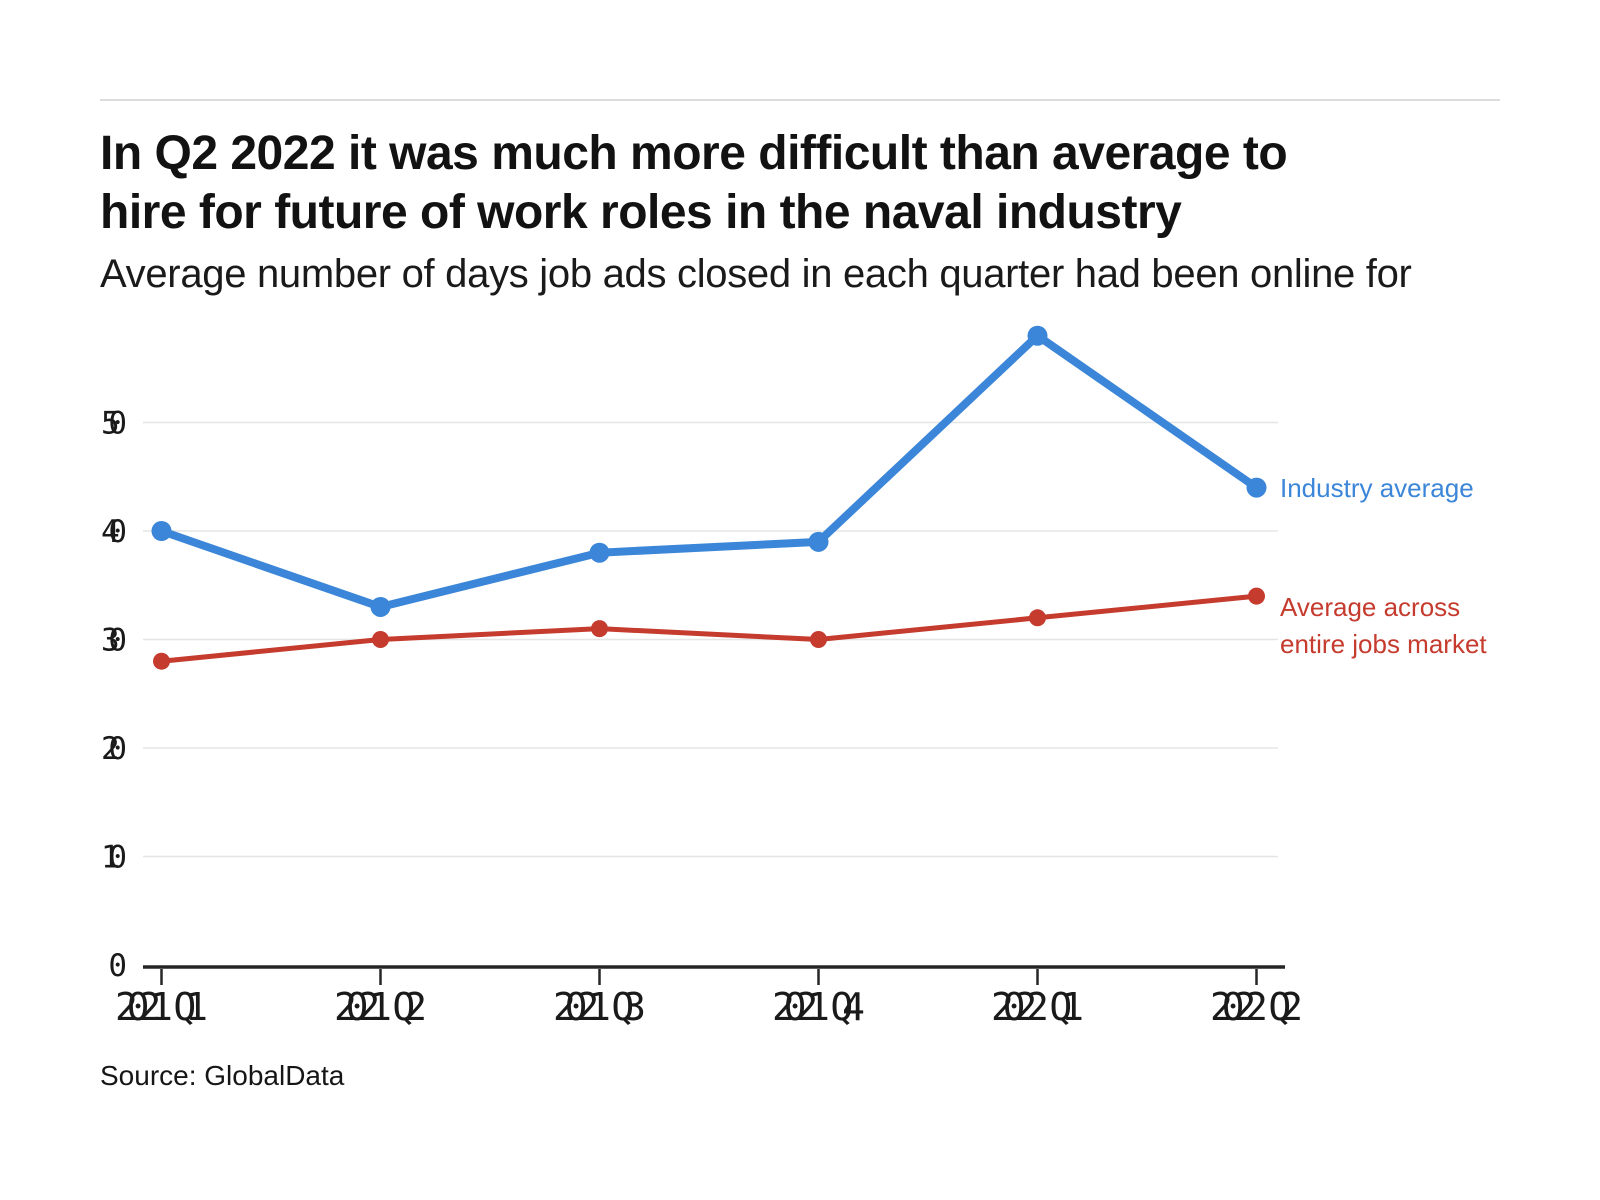 Image resolution: width=1600 pixels, height=1200 pixels. What do you see at coordinates (1037, 335) in the screenshot?
I see `data-point-industry-average-2022-Q1` at bounding box center [1037, 335].